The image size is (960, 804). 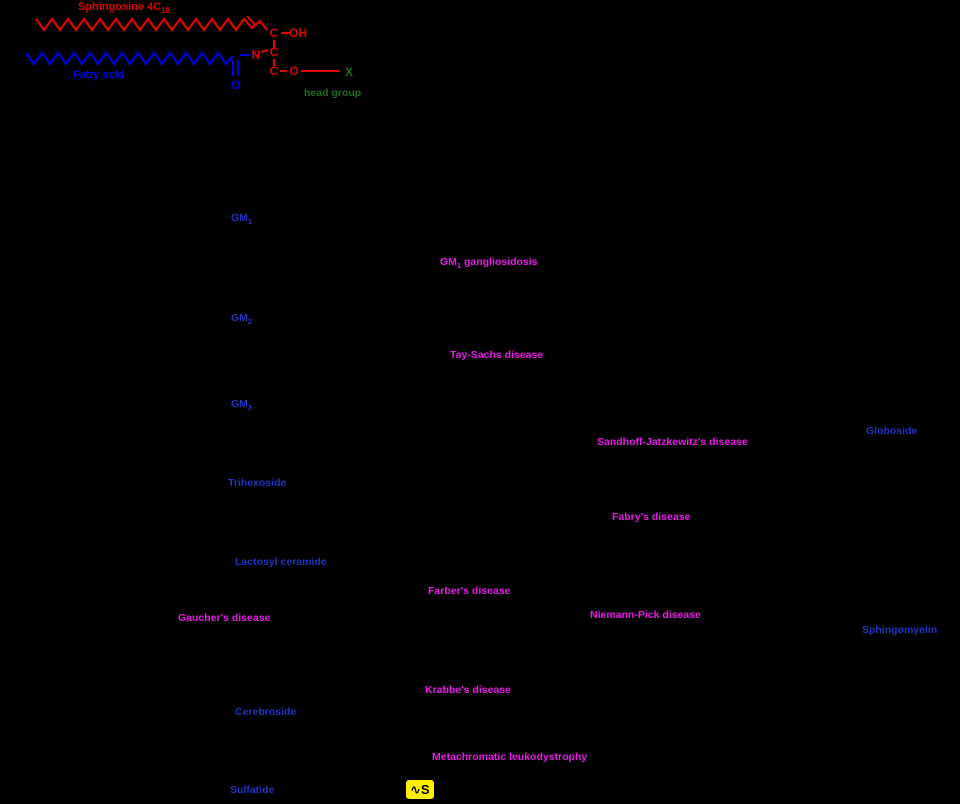 I want to click on metabolite-label-cerebroside: Cerebroside, so click(x=266, y=712).